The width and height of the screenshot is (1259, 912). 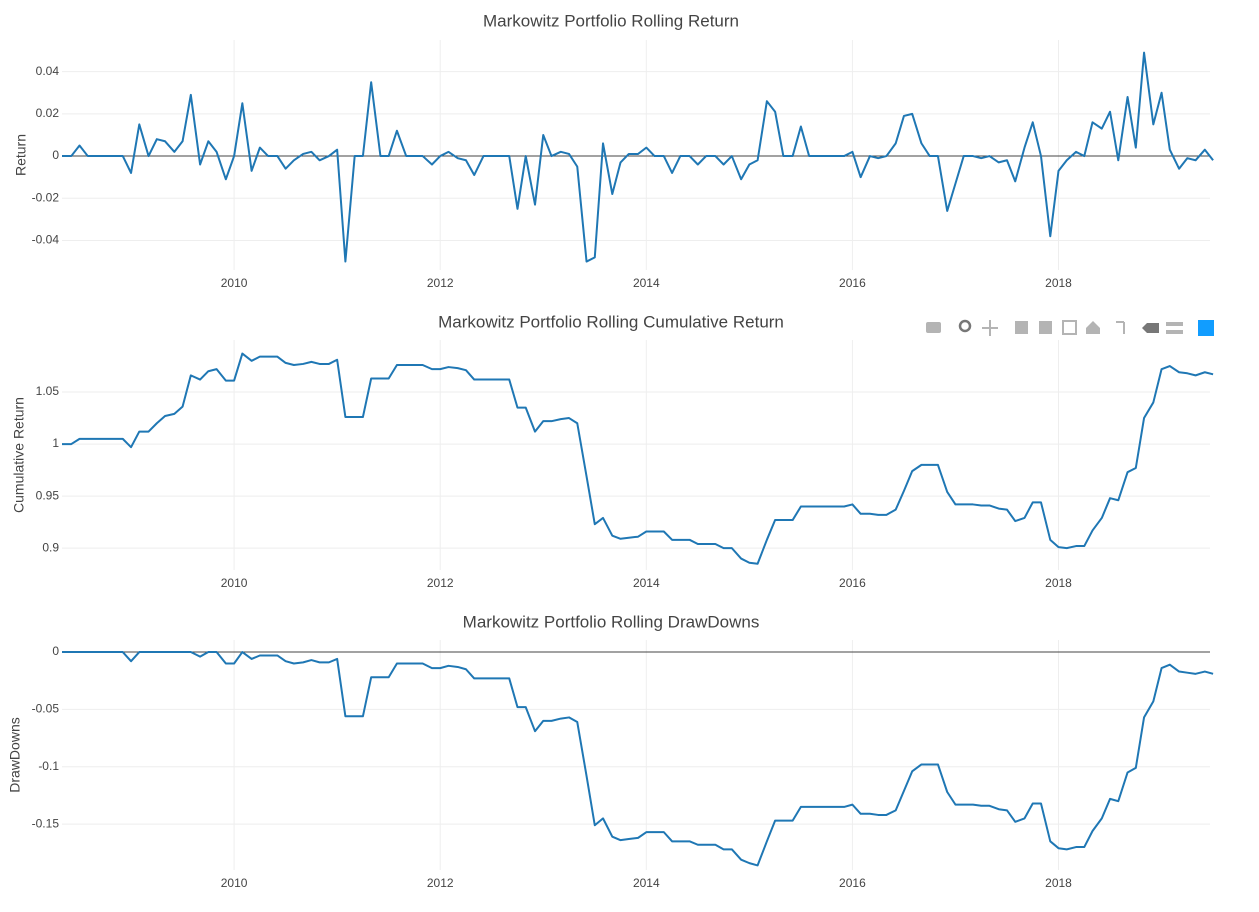 I want to click on spike-button, so click(x=1120, y=327).